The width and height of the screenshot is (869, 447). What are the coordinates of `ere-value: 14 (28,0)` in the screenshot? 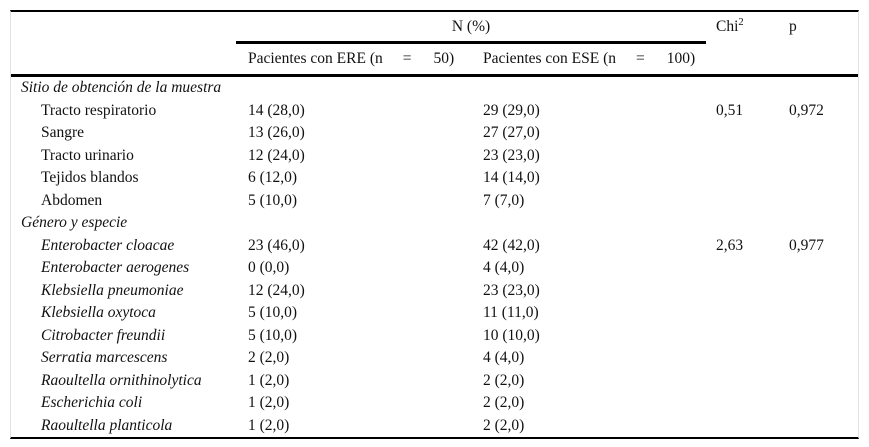 It's located at (276, 110).